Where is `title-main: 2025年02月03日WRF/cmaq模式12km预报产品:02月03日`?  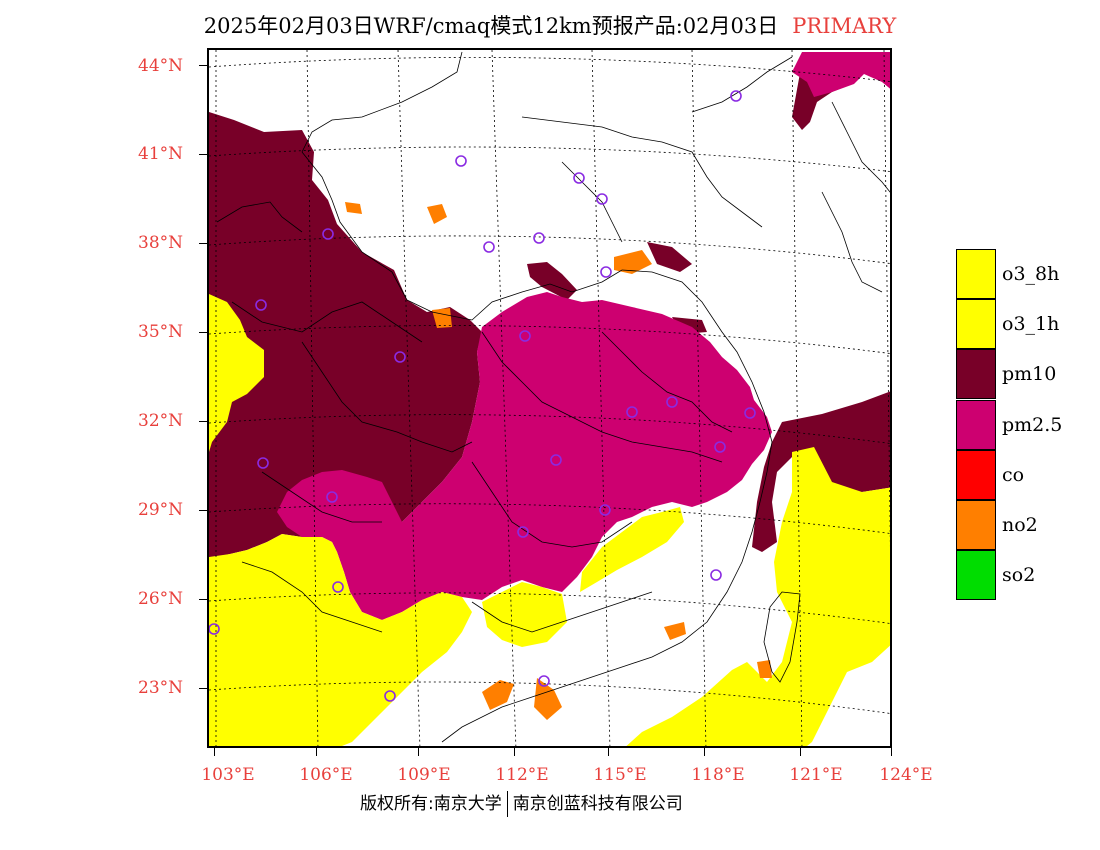
title-main: 2025年02月03日WRF/cmaq模式12km预报产品:02月03日 is located at coordinates (491, 26).